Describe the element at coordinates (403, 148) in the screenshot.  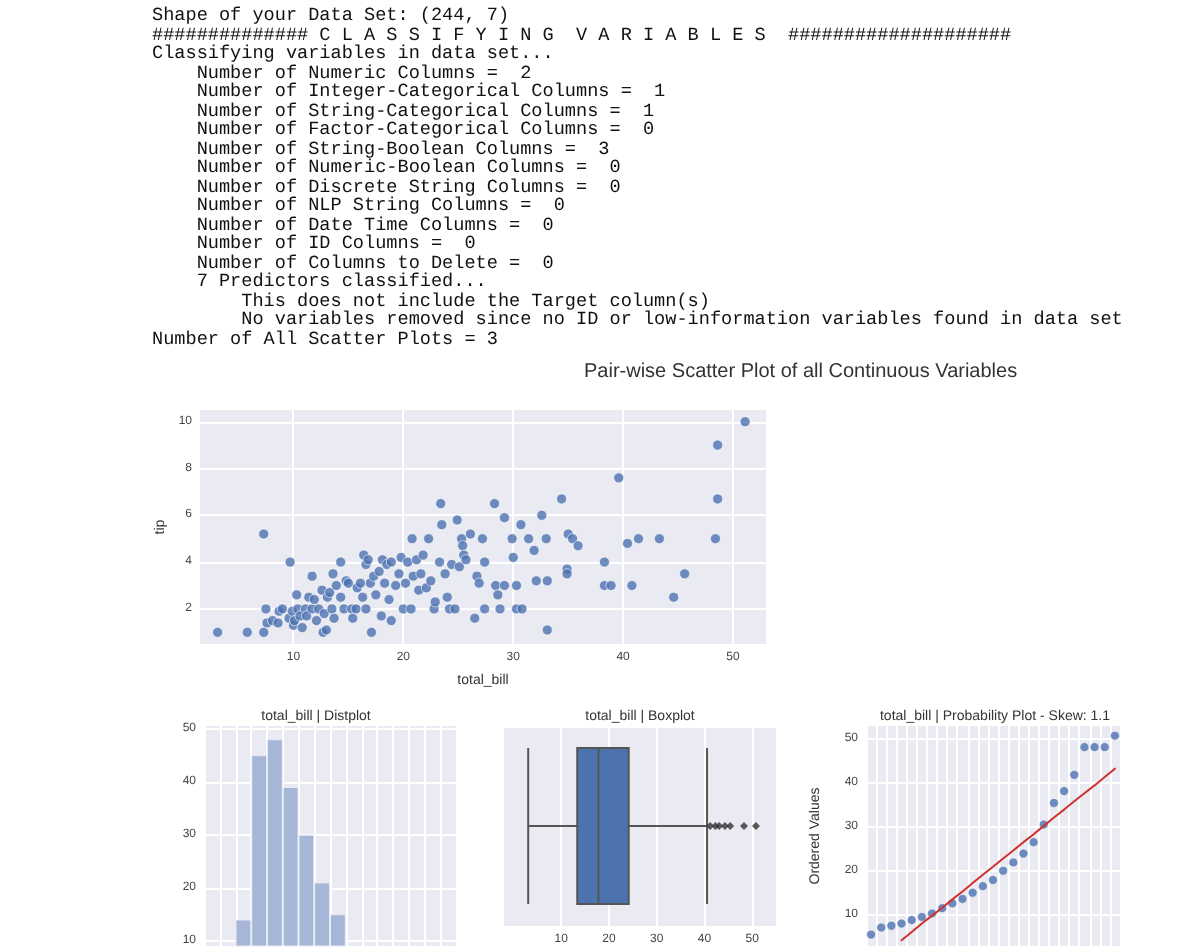
I see `text: Number of String-Boolean Columns = 3` at that location.